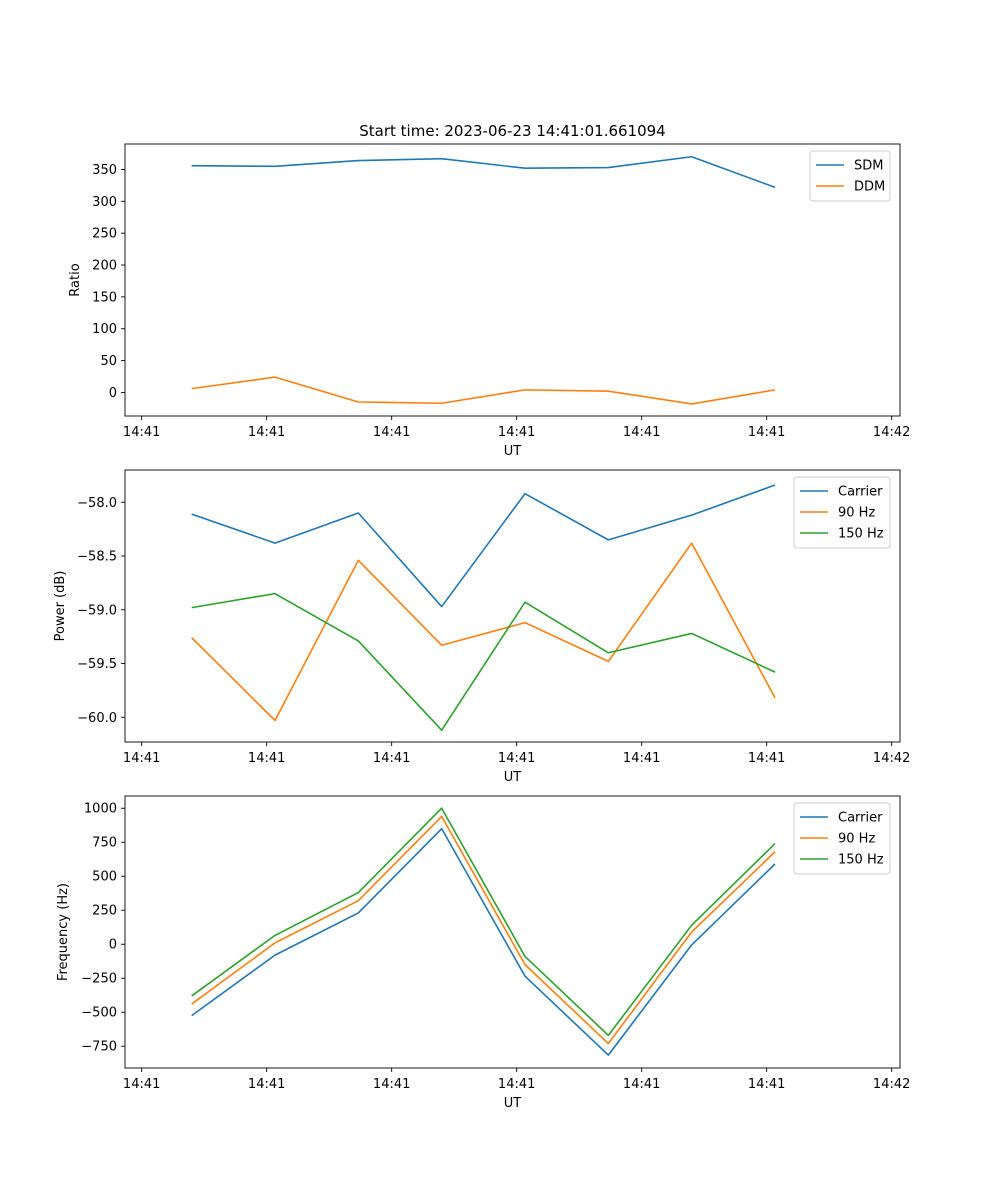 This screenshot has height=1200, width=1000. Describe the element at coordinates (104, 843) in the screenshot. I see `y-tick-label: 750` at that location.